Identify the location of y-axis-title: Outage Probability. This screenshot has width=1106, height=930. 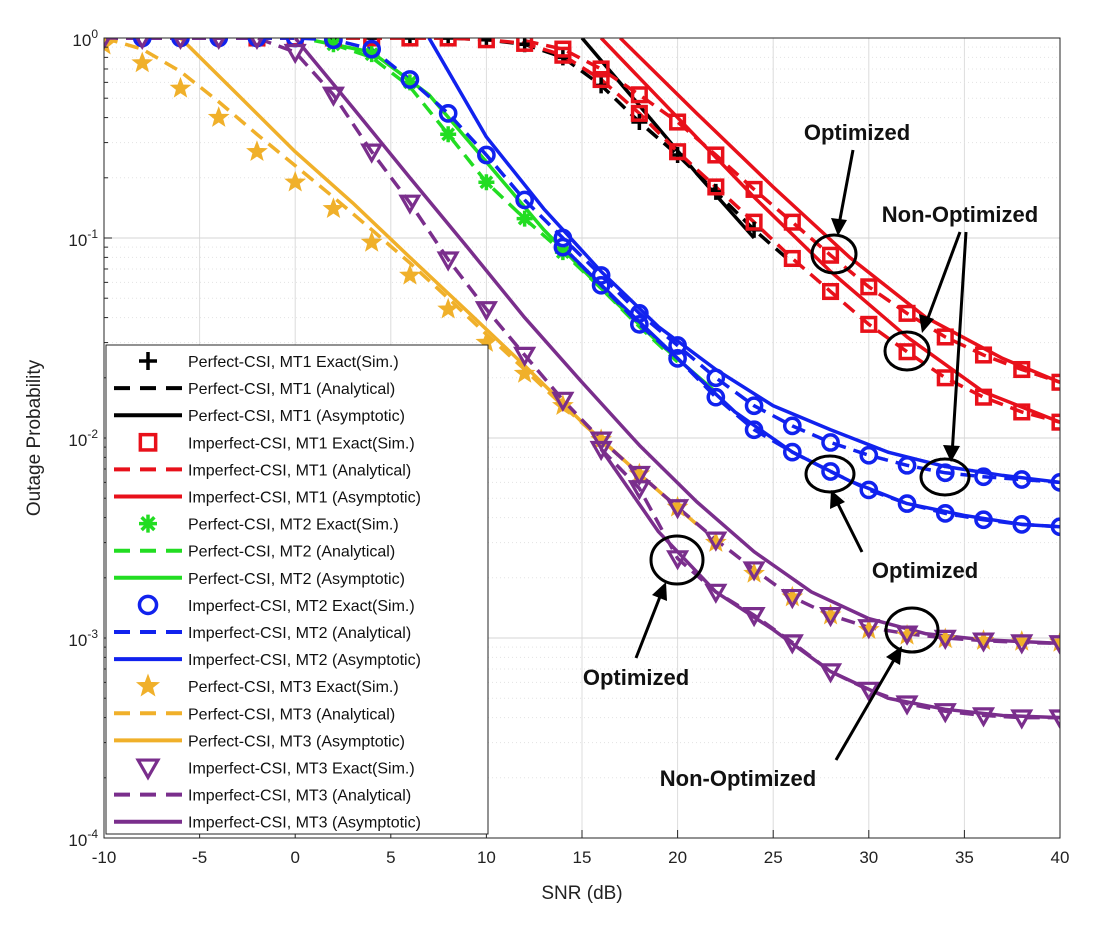
(34, 437).